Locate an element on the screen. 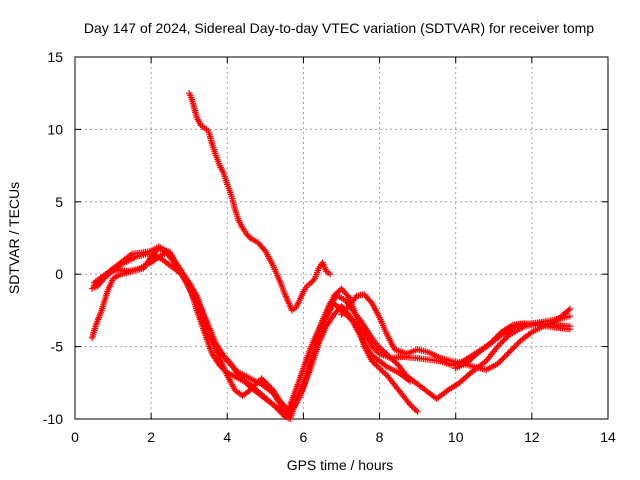  x-tick-labels: 0 2 4 6 8 10 12 14 is located at coordinates (343, 437).